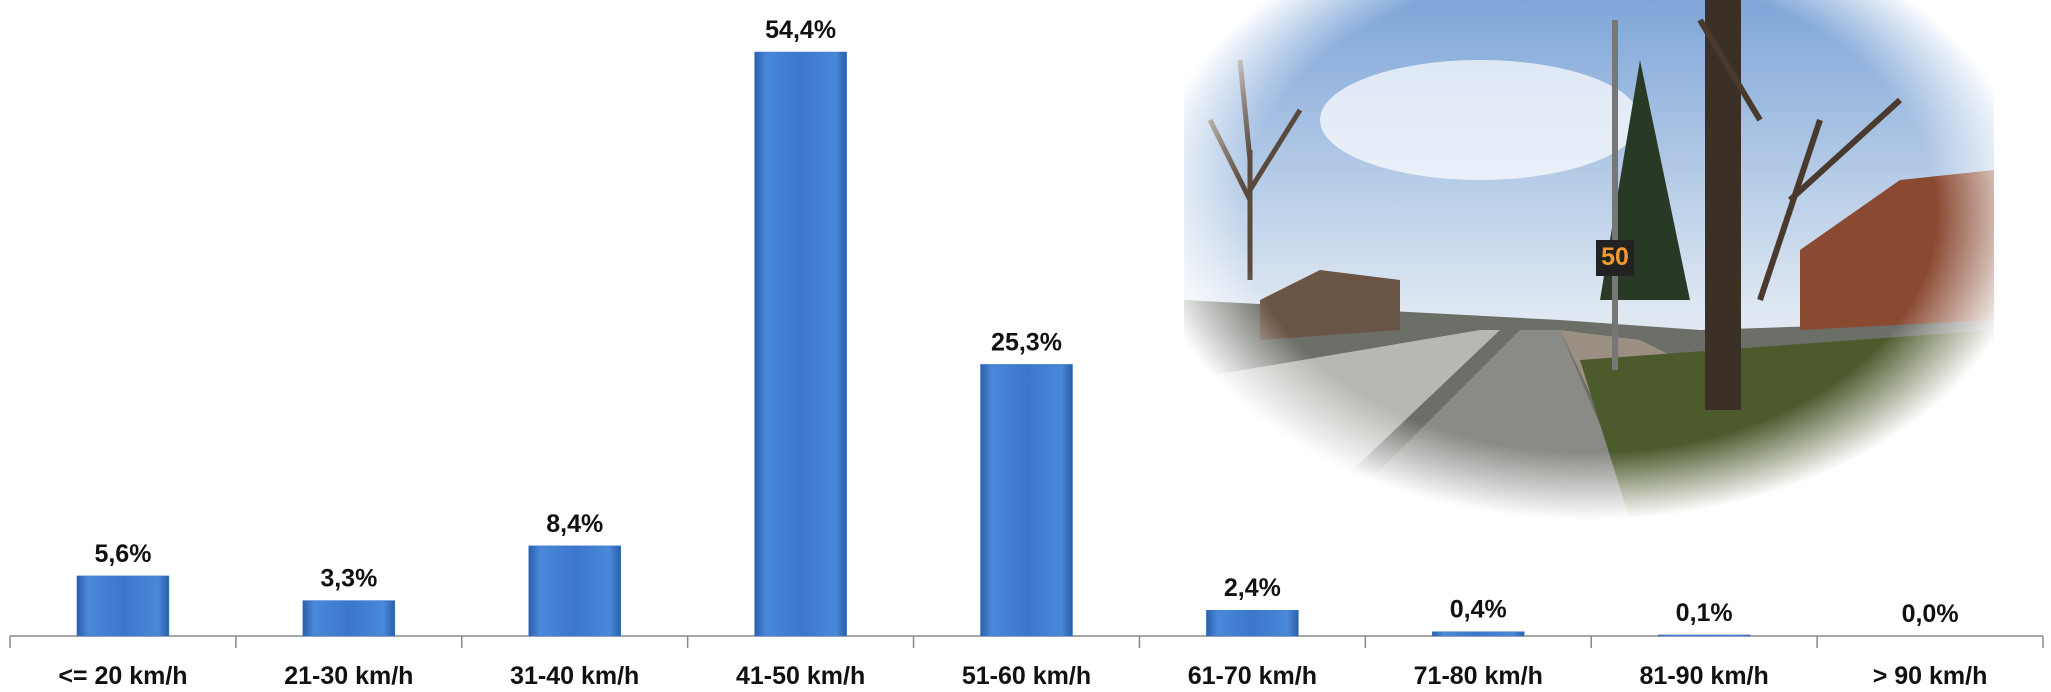  I want to click on x-tick-label: 31-40 km/h, so click(574, 676).